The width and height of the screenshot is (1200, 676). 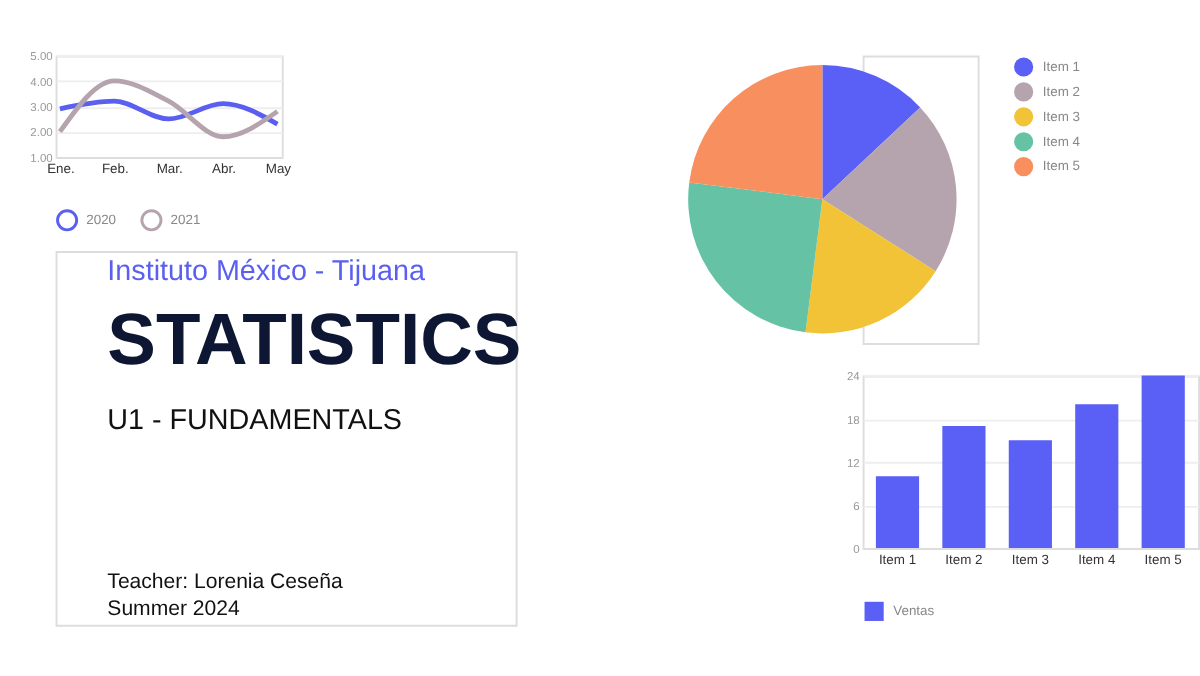 What do you see at coordinates (225, 582) in the screenshot?
I see `text: Teacher: Lorenia Ceseña` at bounding box center [225, 582].